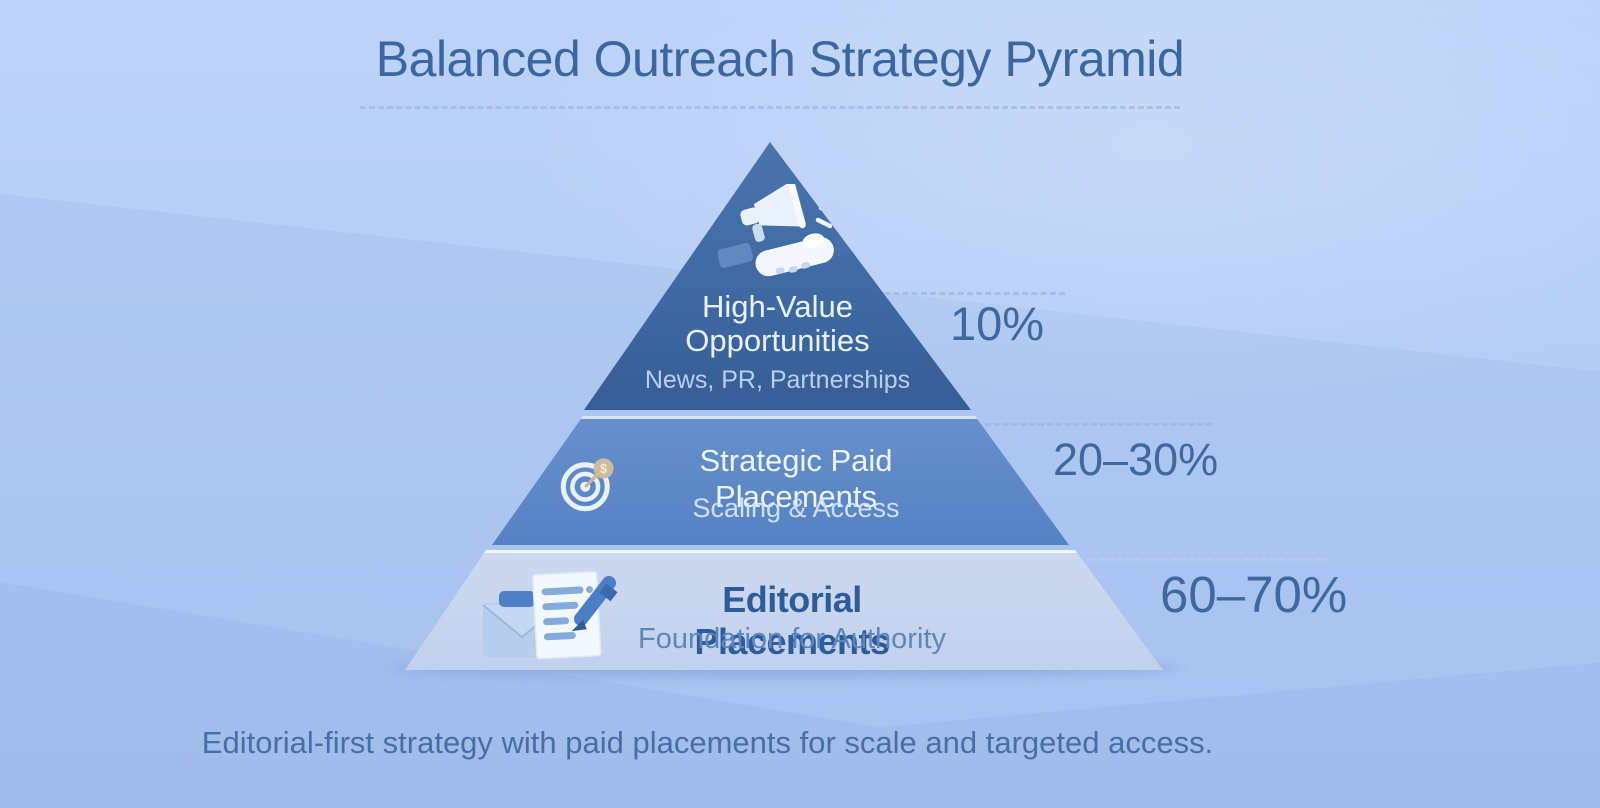  I want to click on leader-line-bottom, so click(1210, 559).